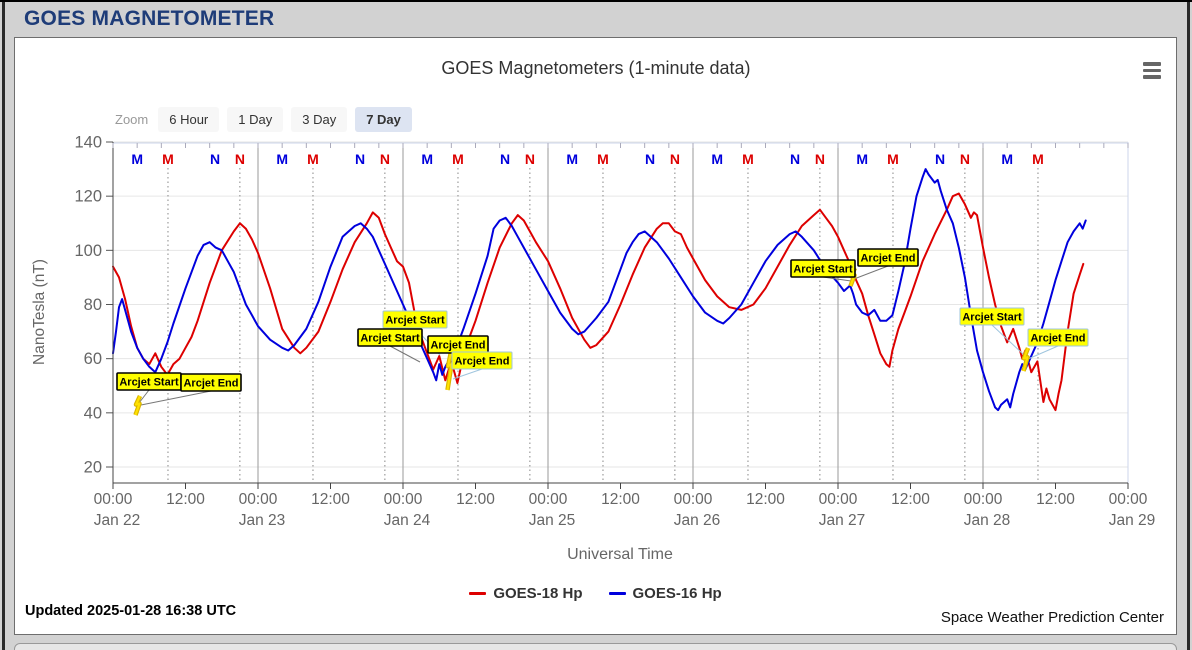 The image size is (1192, 650). What do you see at coordinates (552, 520) in the screenshot?
I see `x-axis-date-label: Jan 25` at bounding box center [552, 520].